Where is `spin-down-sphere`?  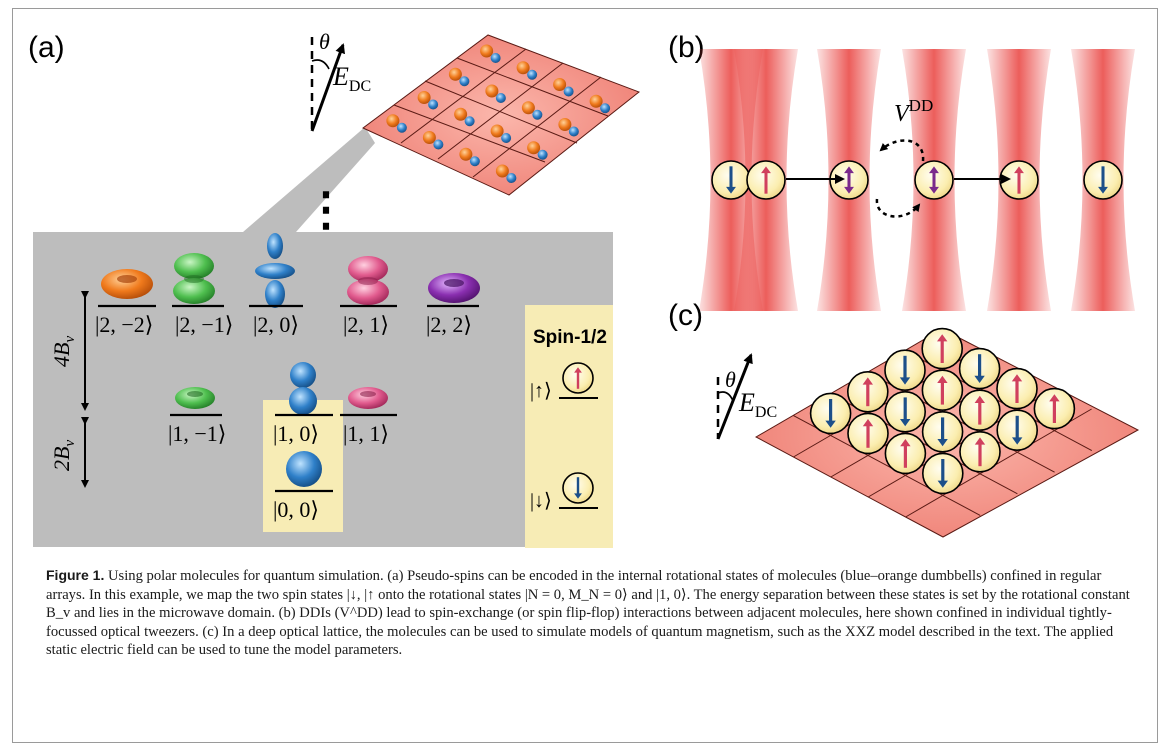
spin-down-sphere is located at coordinates (578, 488).